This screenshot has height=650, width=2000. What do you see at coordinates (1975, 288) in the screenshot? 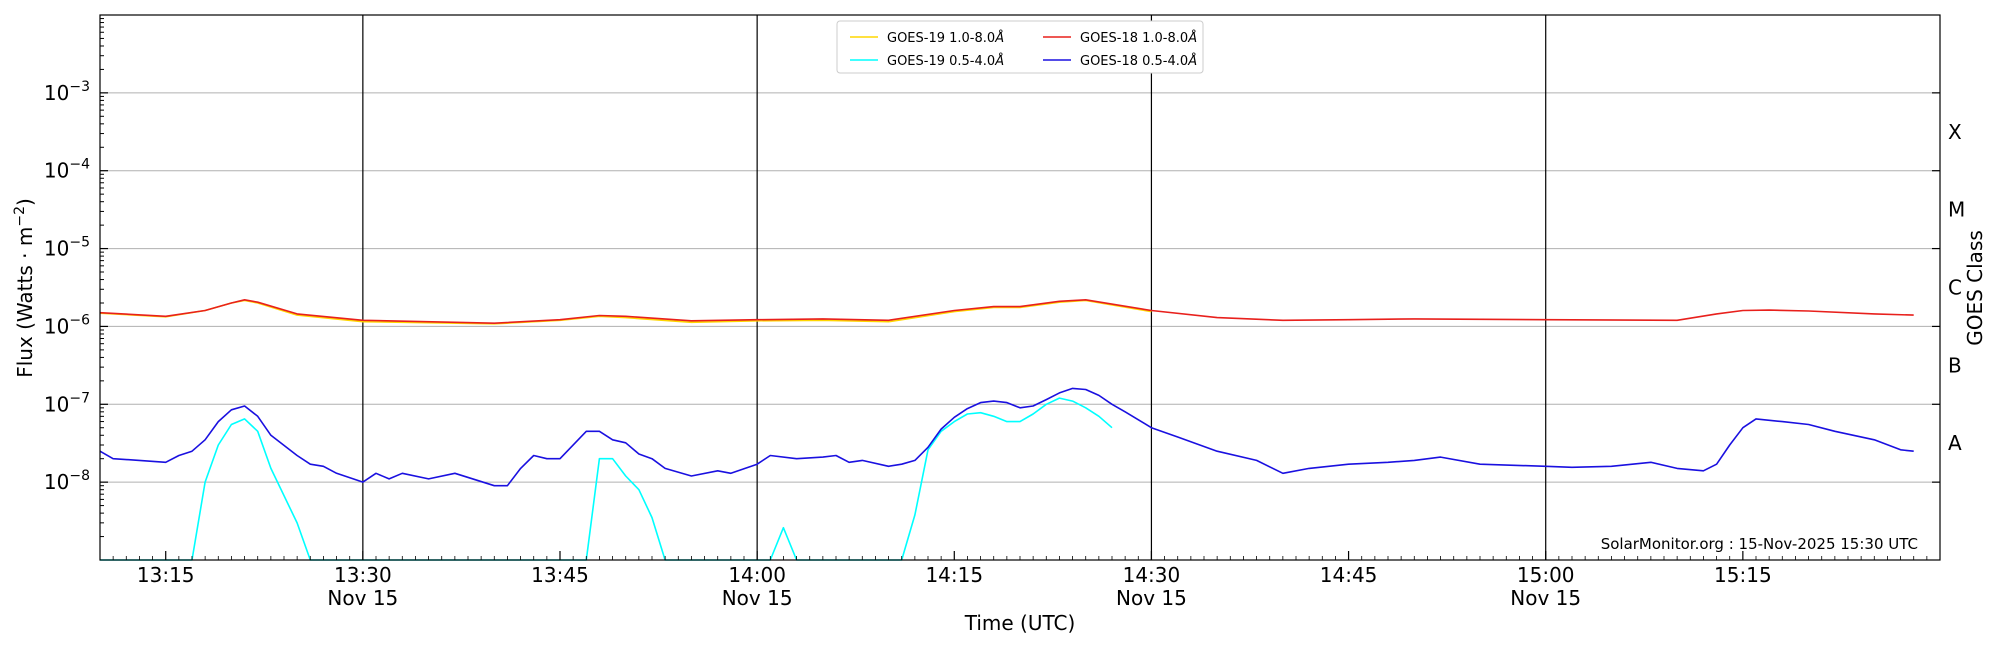
I see `y2-axis-label: GOES Class` at bounding box center [1975, 288].